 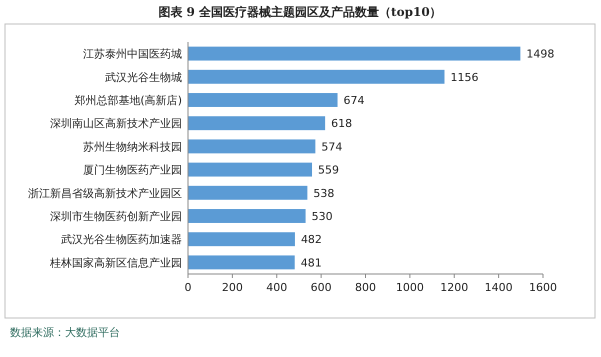 I want to click on x-tick-label: 200, so click(x=232, y=287).